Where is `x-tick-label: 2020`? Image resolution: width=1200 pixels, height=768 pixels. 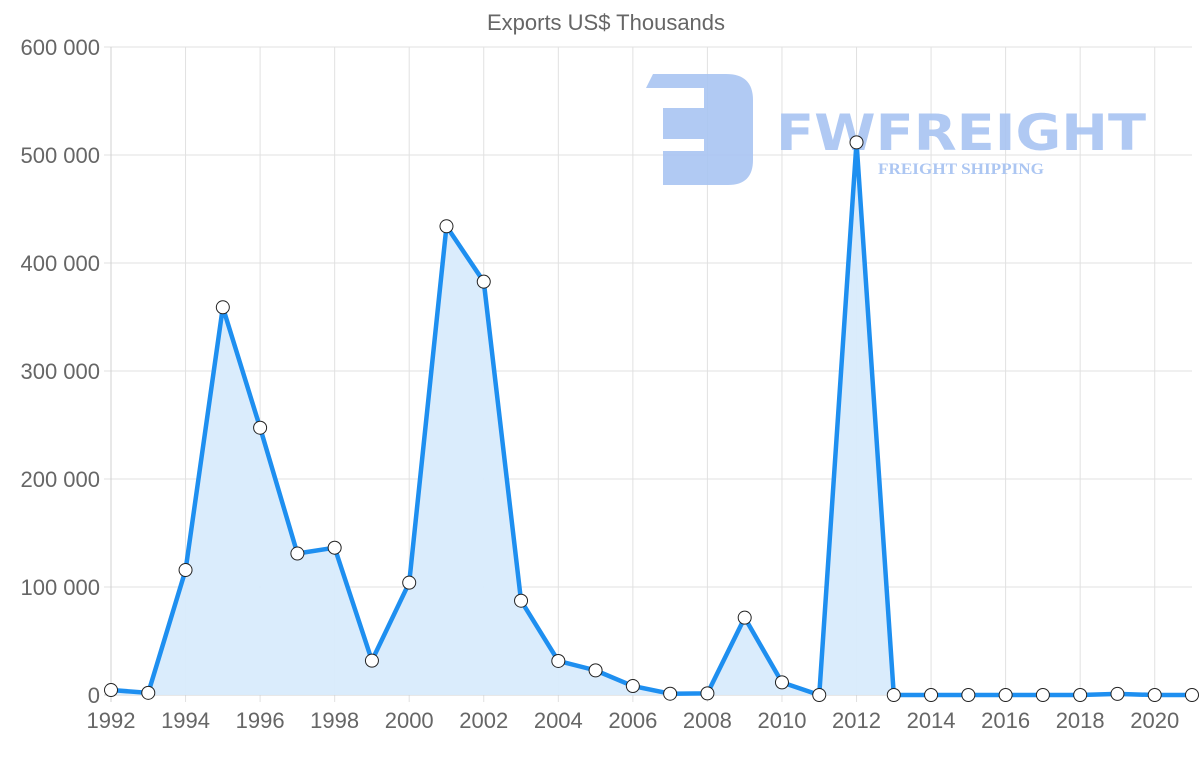
x-tick-label: 2020 is located at coordinates (1154, 720).